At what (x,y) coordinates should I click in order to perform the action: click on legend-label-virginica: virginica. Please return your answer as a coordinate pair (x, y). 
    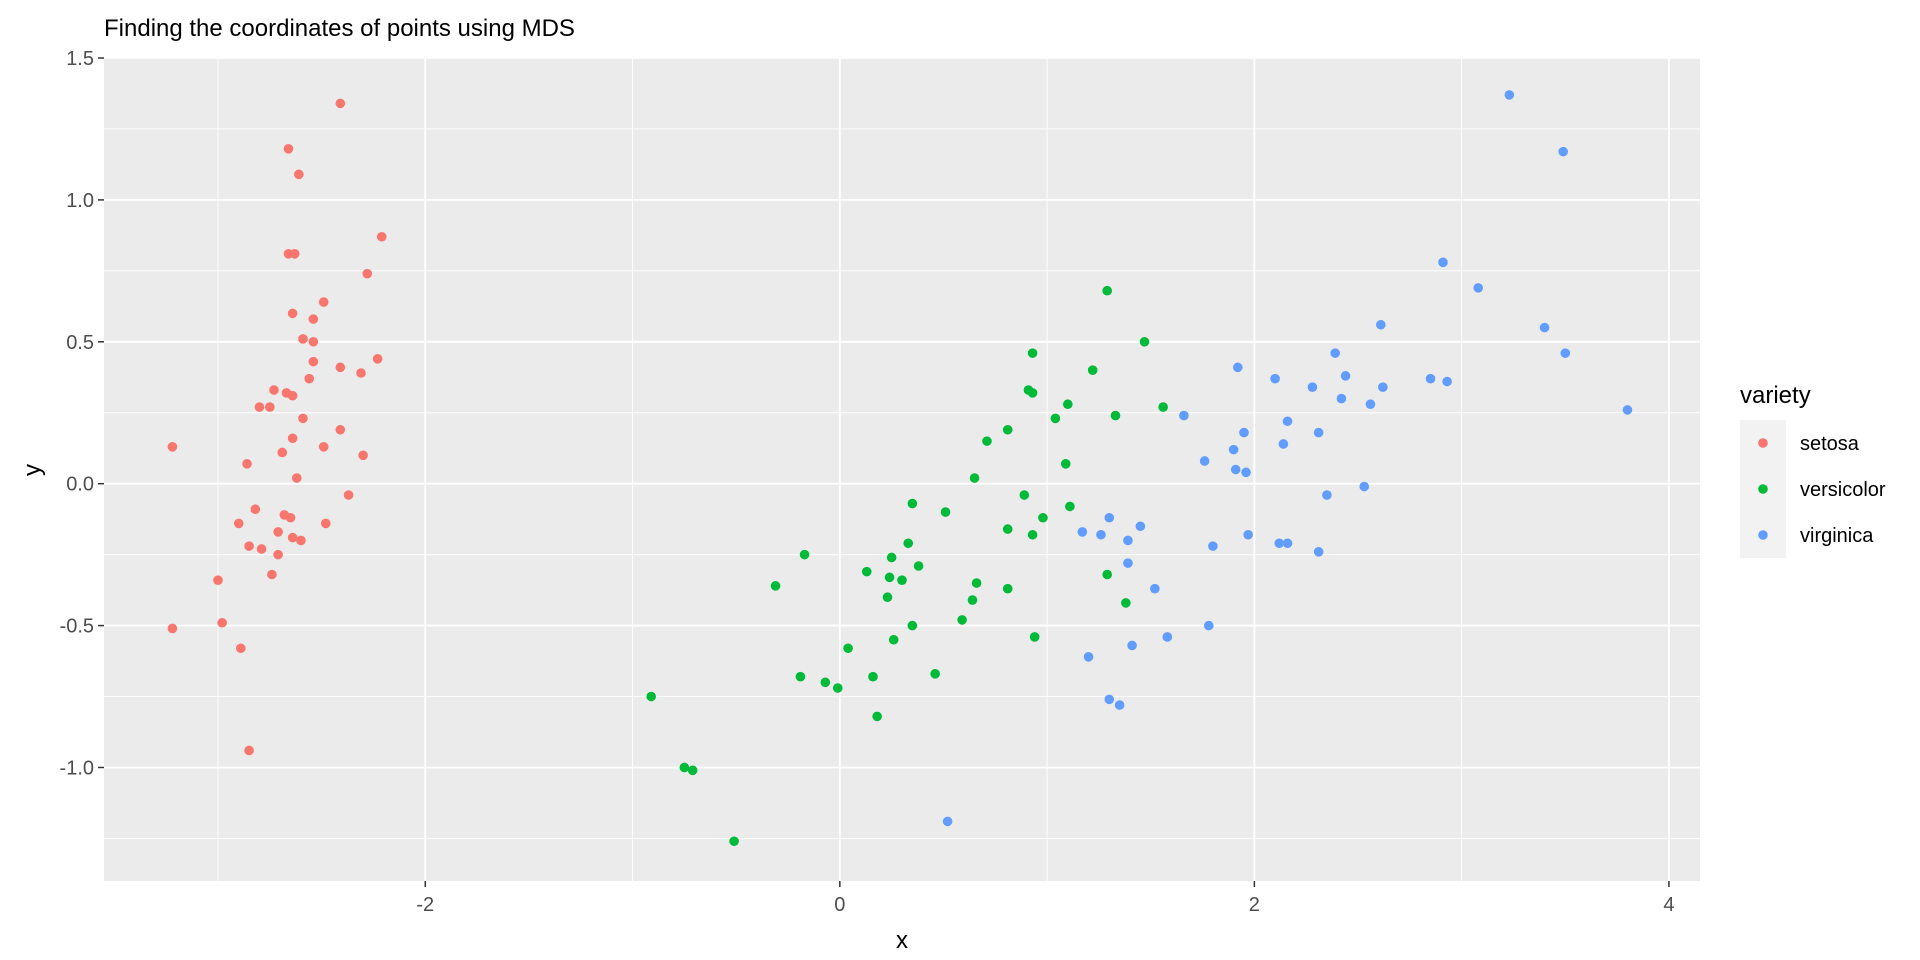
    Looking at the image, I should click on (1837, 536).